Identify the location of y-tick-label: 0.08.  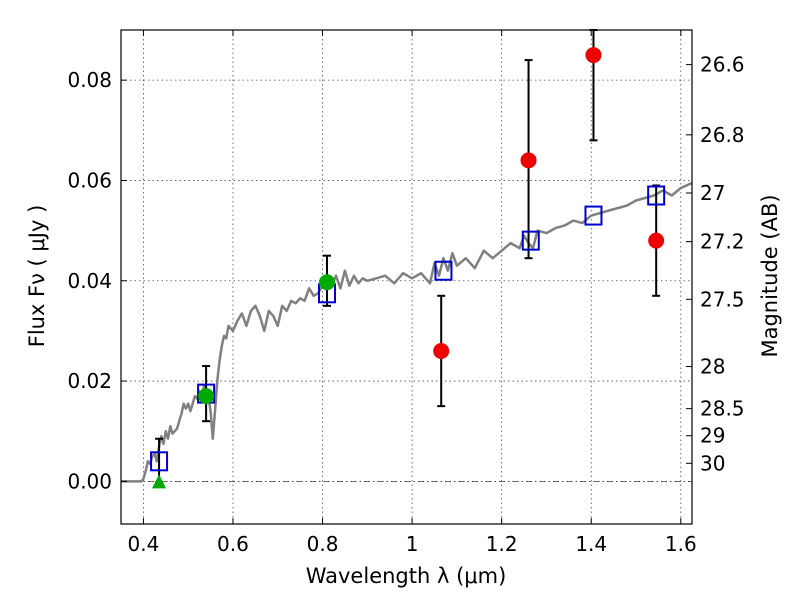
(89, 80).